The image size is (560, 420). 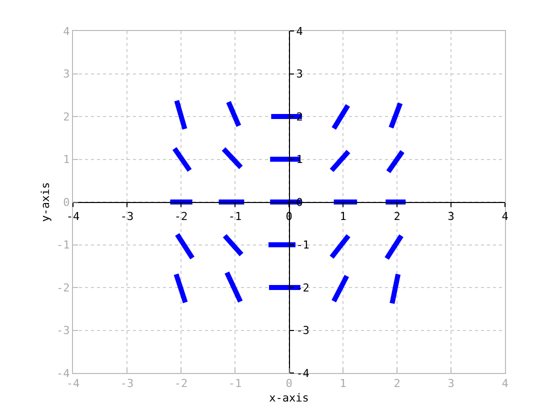 I want to click on x2-tick-label: 4, so click(x=505, y=217).